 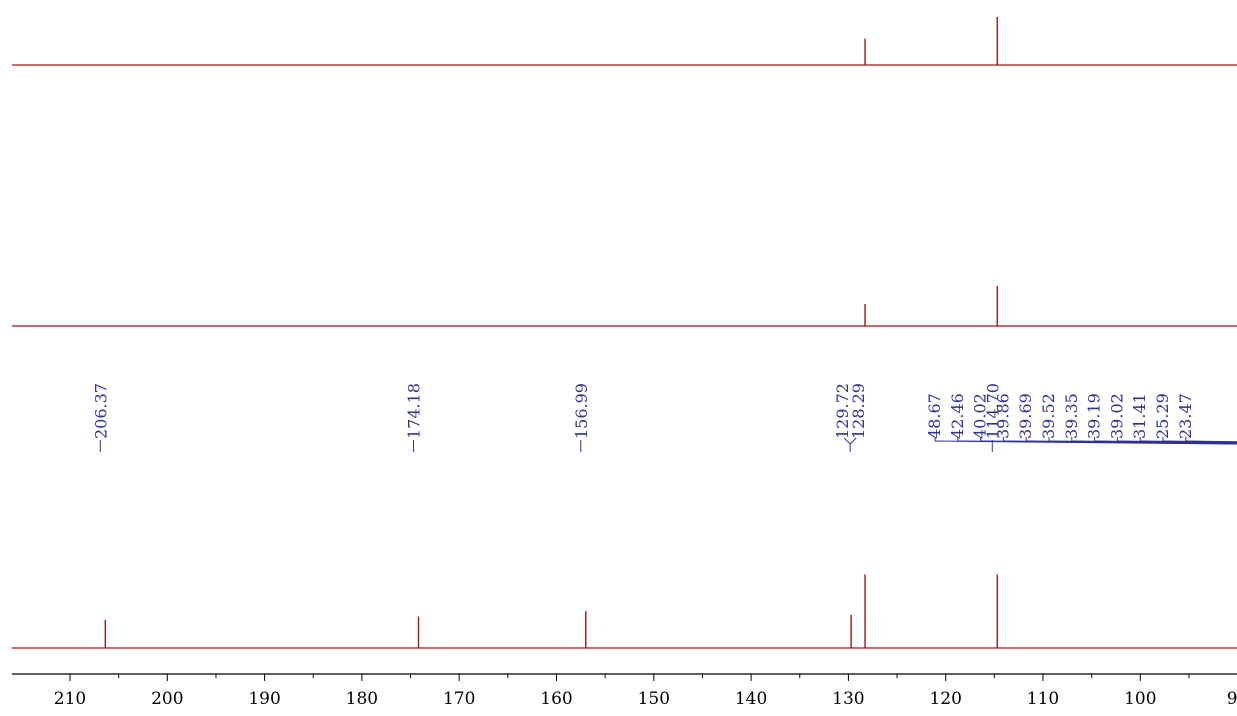 I want to click on peak-label-10: 42.46, so click(x=957, y=416).